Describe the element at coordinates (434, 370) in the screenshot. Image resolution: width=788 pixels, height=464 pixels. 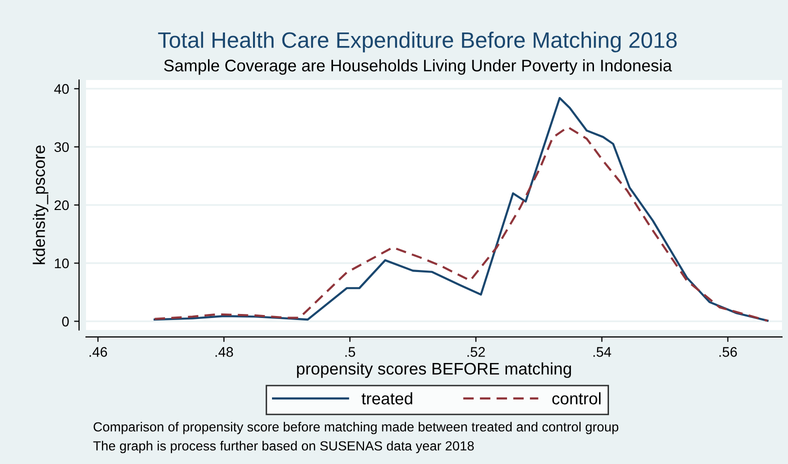
I see `x-axis-title: propensity scores BEFORE matching` at that location.